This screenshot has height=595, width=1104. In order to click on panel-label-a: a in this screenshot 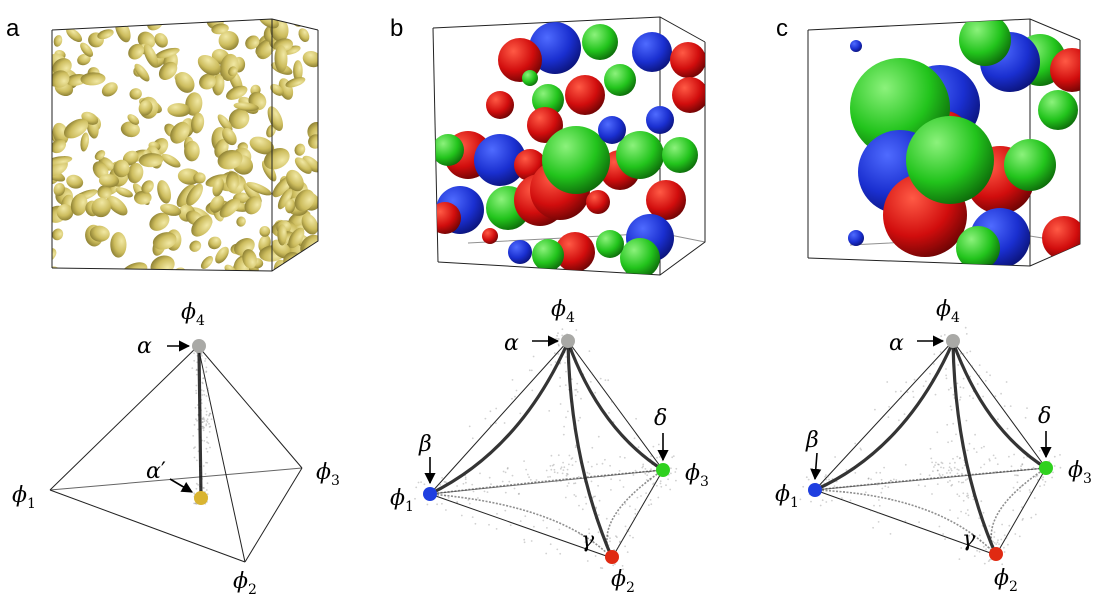, I will do `click(13, 28)`.